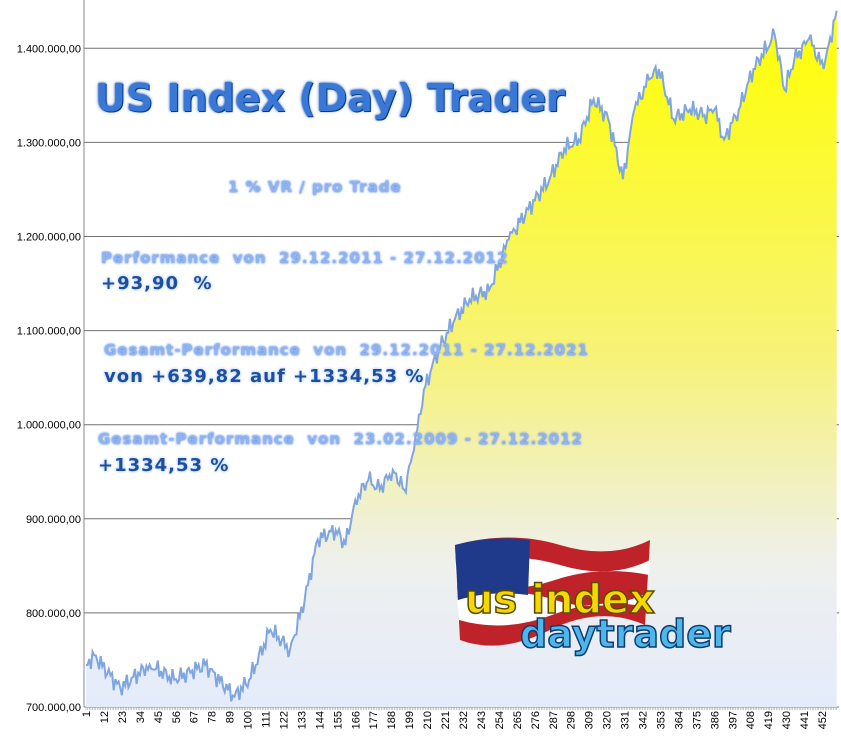 This screenshot has width=841, height=741. I want to click on x-tick-label: 199, so click(410, 720).